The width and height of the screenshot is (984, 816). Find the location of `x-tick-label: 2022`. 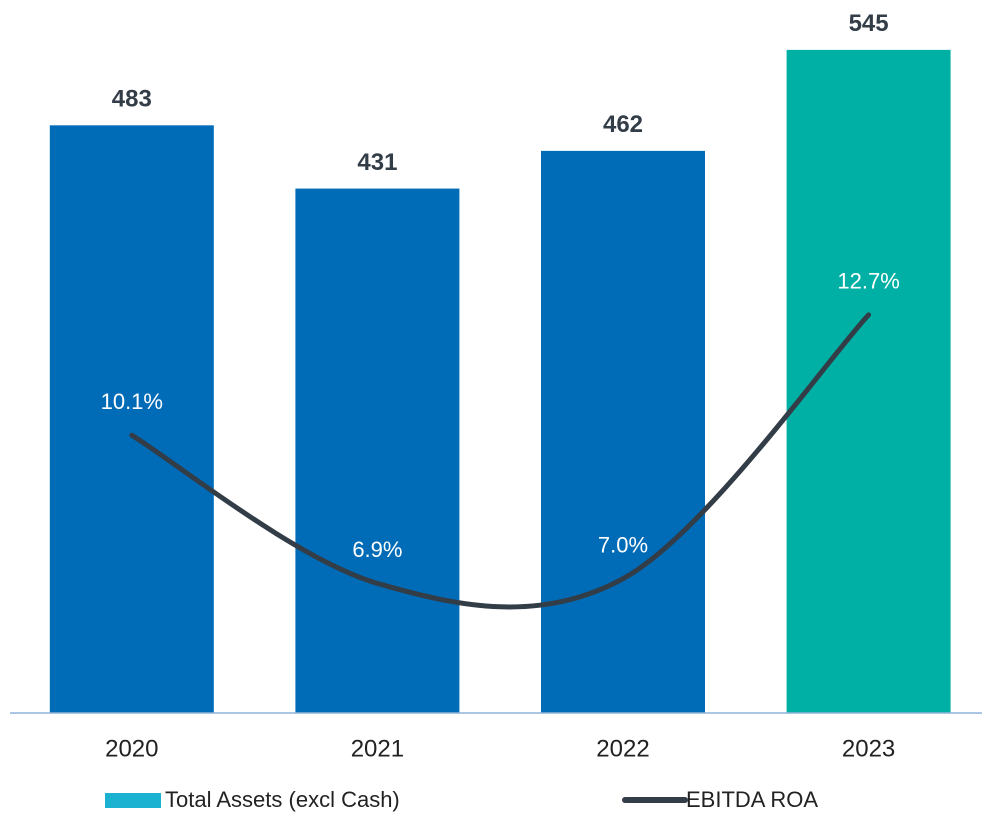

x-tick-label: 2022 is located at coordinates (622, 748).